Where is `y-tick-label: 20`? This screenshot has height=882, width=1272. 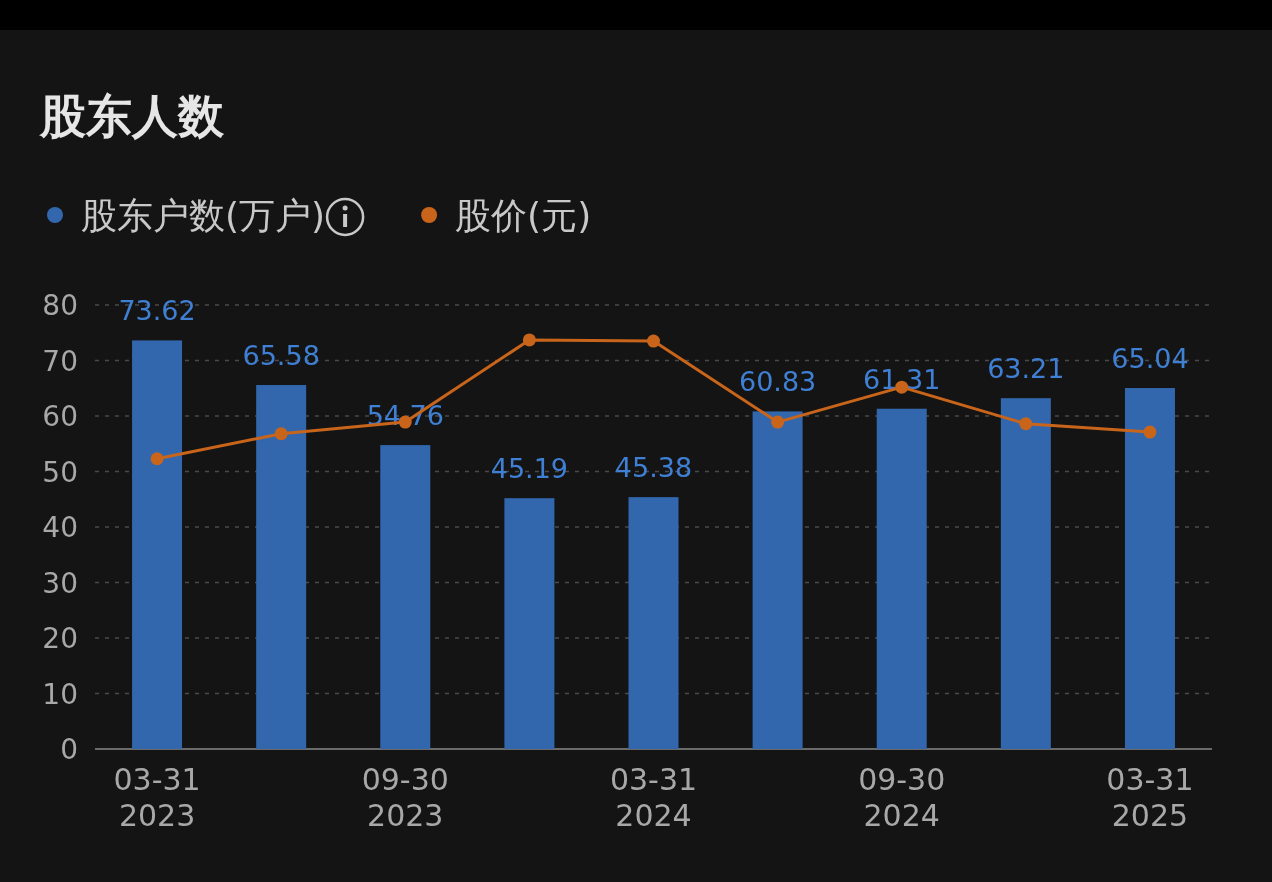 y-tick-label: 20 is located at coordinates (60, 638).